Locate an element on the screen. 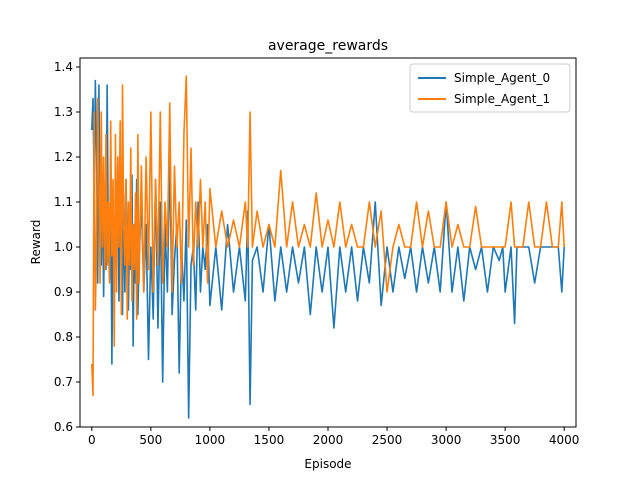  legend: Simple_Agent_0 Simple_Agent_1 is located at coordinates (490, 88).